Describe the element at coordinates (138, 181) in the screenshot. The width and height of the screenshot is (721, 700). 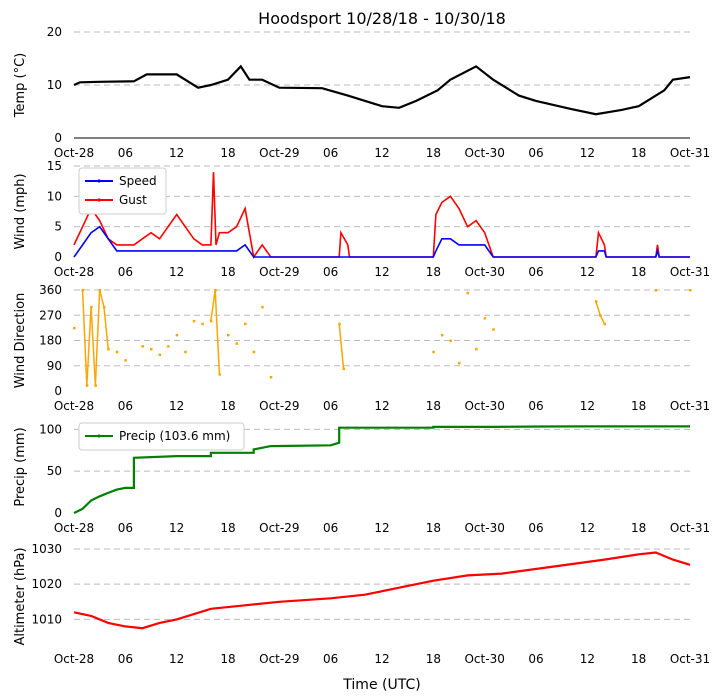
I see `legend-label: Speed` at that location.